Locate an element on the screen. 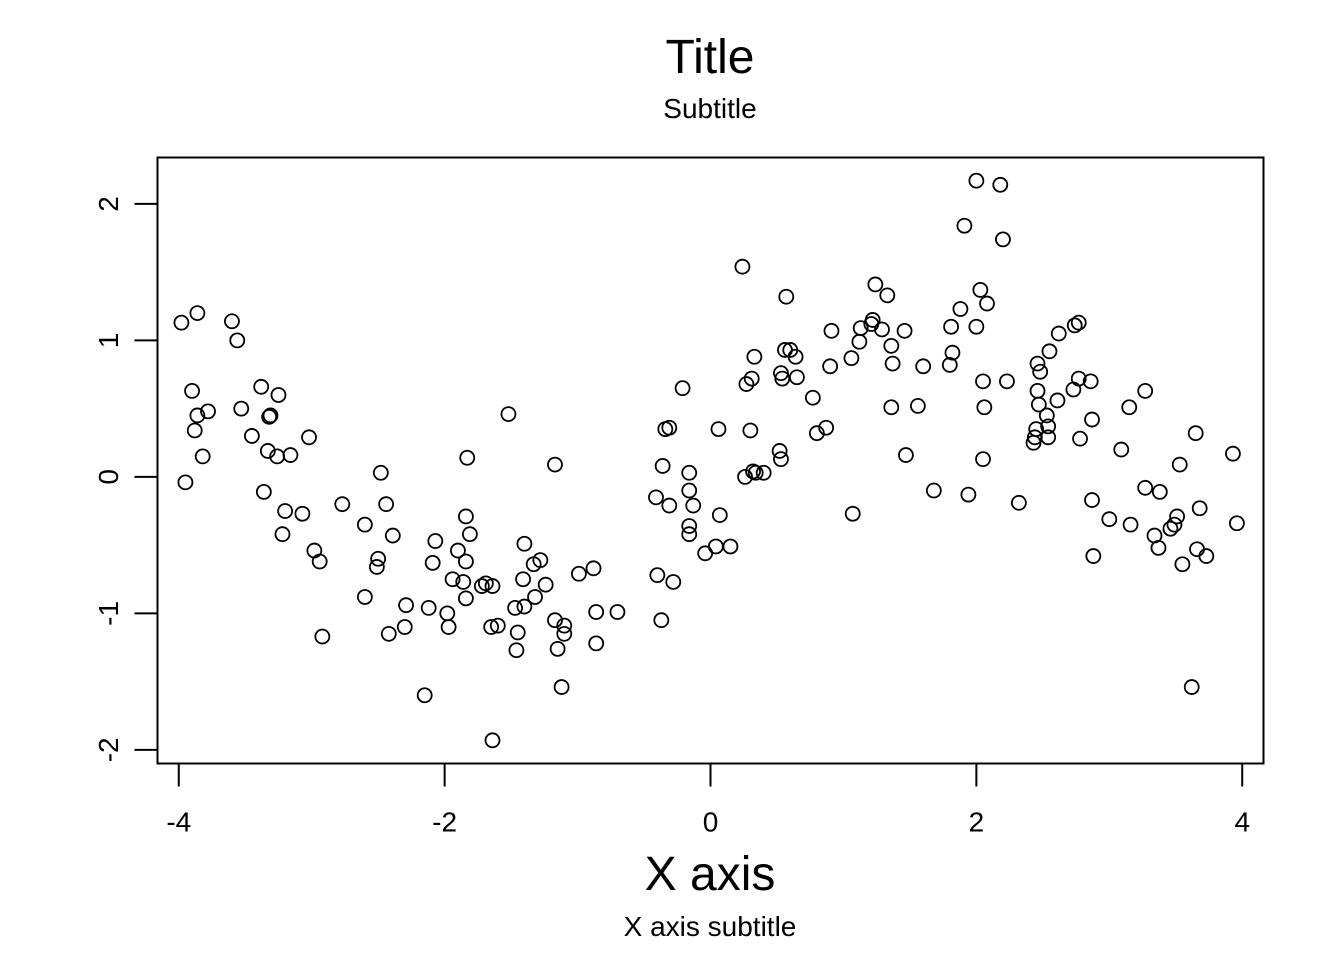 The width and height of the screenshot is (1344, 960). y-tick-label: -2 is located at coordinates (108, 749).